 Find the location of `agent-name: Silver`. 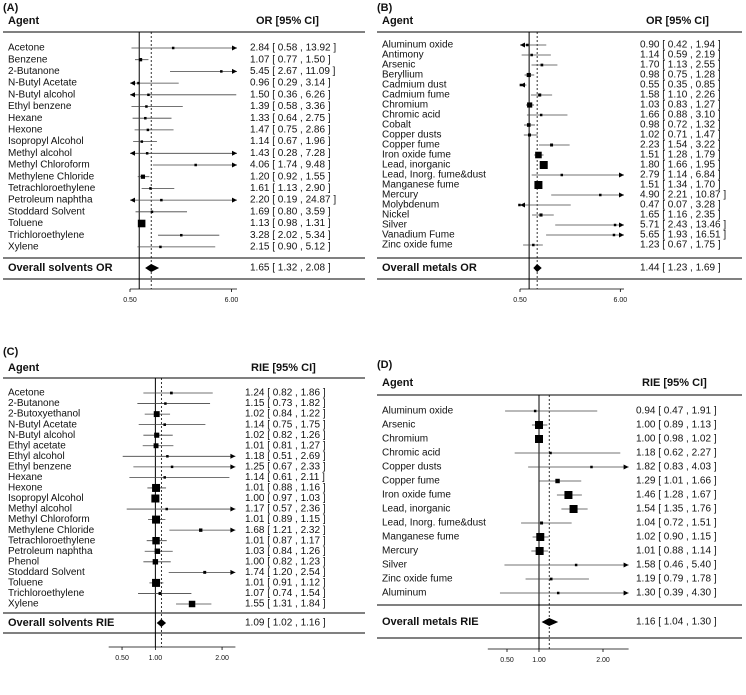

agent-name: Silver is located at coordinates (395, 225).